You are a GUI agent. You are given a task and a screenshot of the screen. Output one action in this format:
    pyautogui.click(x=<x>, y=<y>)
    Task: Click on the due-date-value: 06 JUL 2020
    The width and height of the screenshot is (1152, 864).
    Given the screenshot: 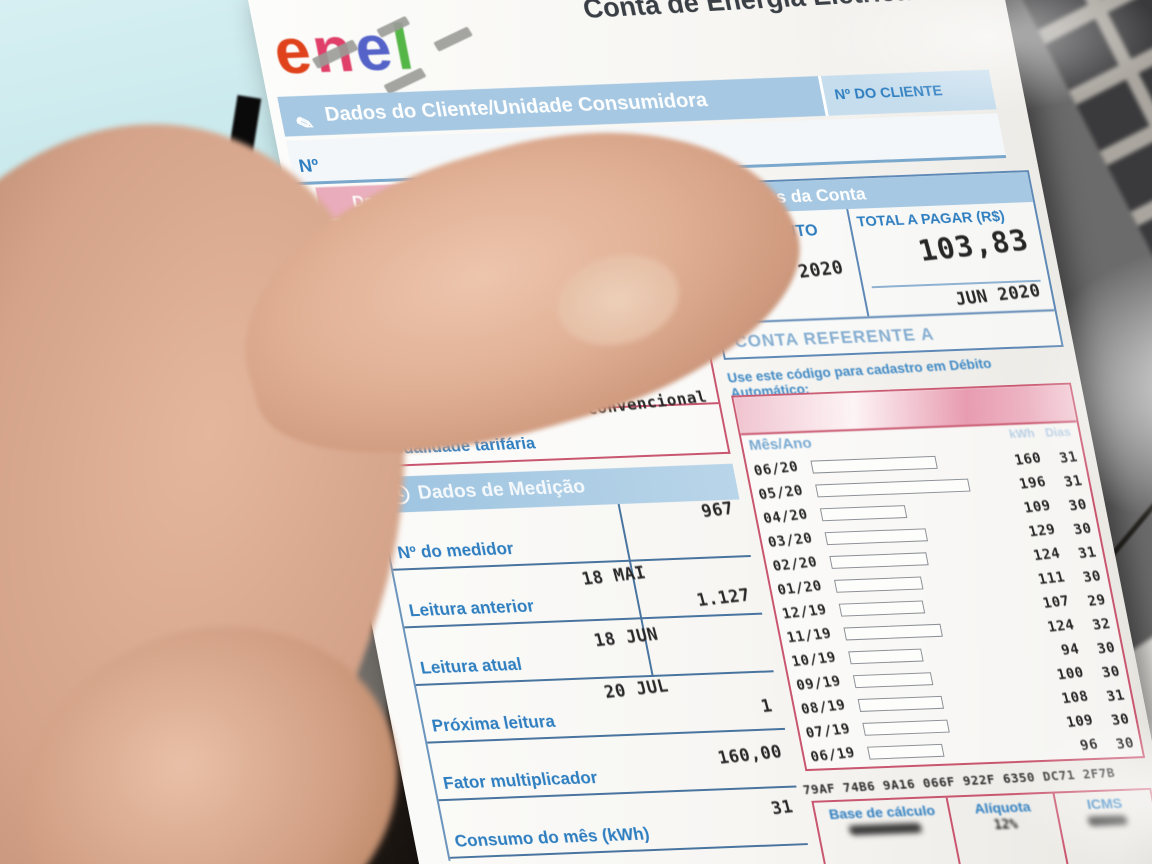 What is the action you would take?
    pyautogui.click(x=781, y=274)
    